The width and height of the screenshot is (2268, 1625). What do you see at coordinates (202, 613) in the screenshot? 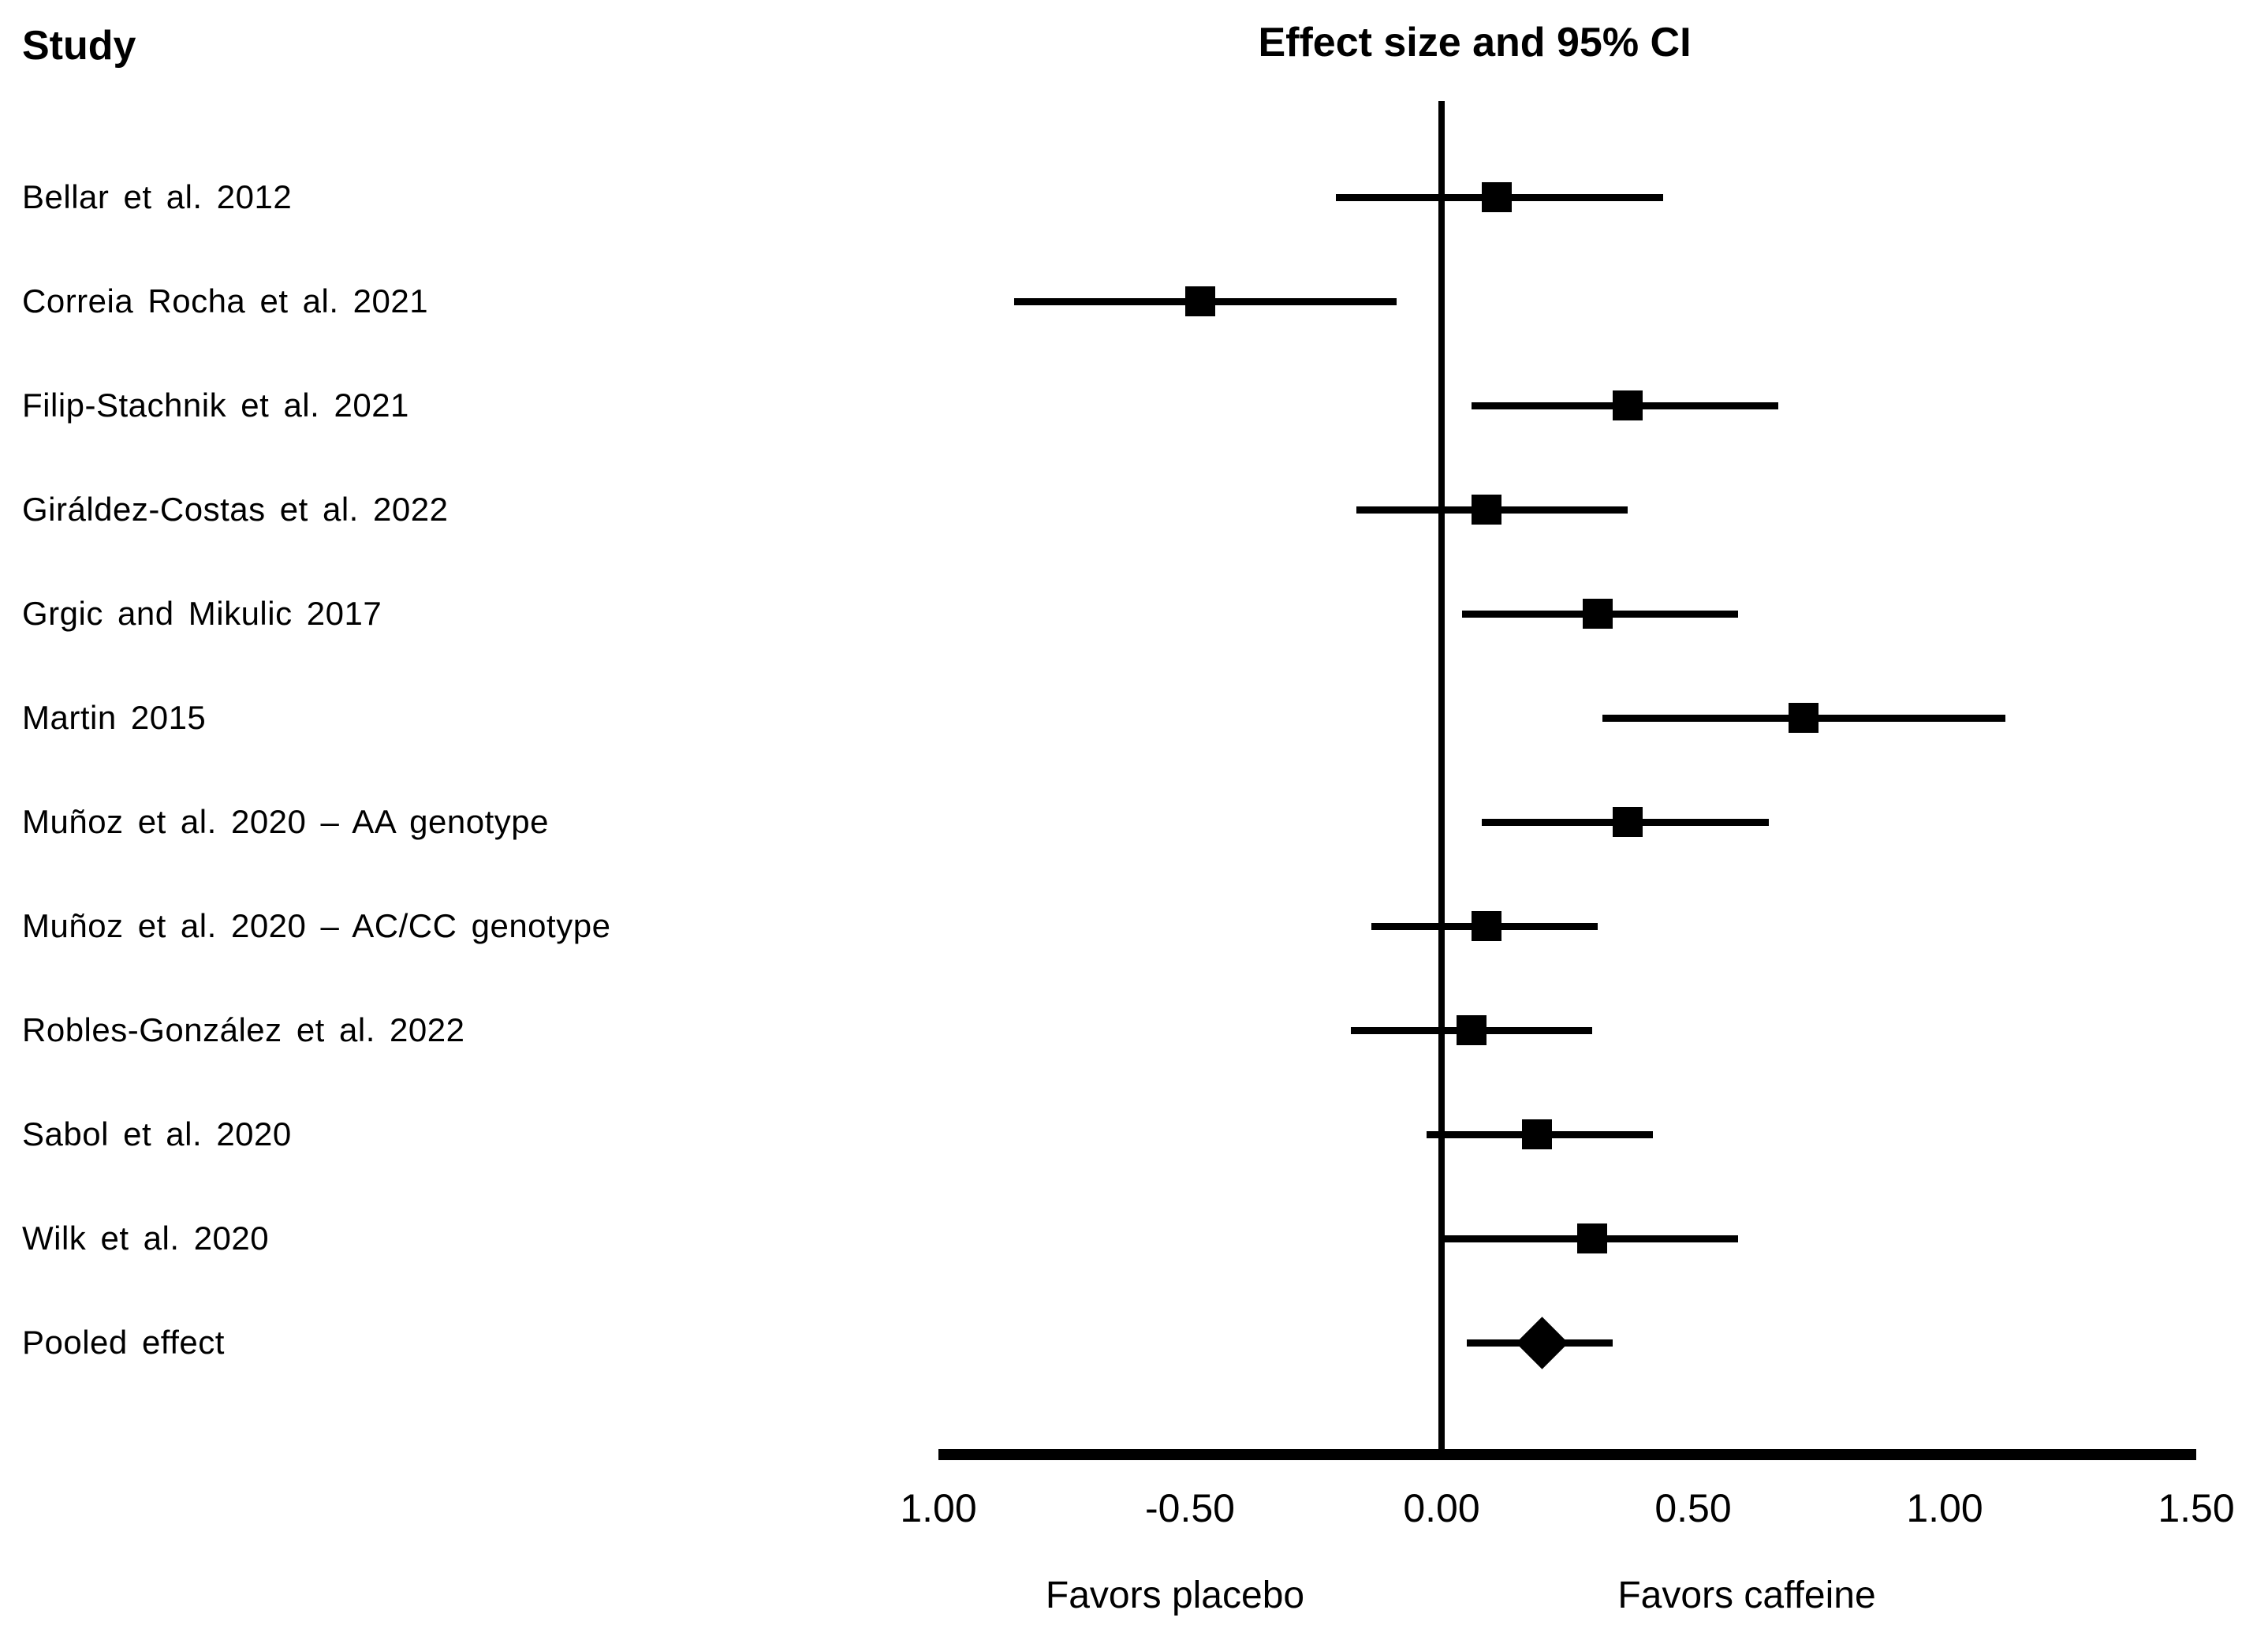
I see `study-label: Grgic and Mikulic 2017` at bounding box center [202, 613].